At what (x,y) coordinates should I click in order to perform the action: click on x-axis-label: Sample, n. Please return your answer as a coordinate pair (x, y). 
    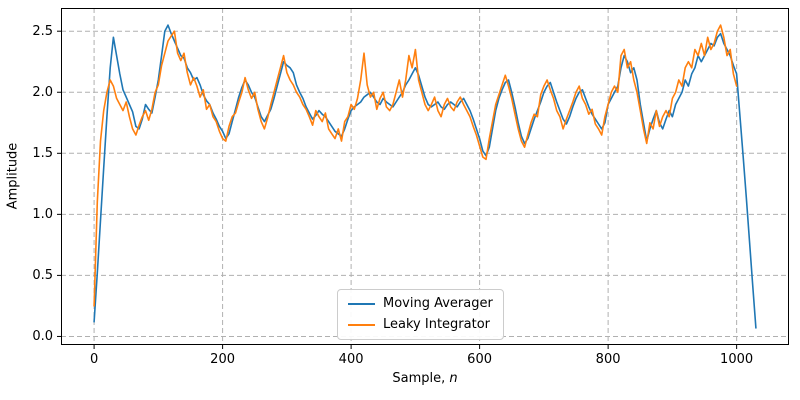
    Looking at the image, I should click on (424, 378).